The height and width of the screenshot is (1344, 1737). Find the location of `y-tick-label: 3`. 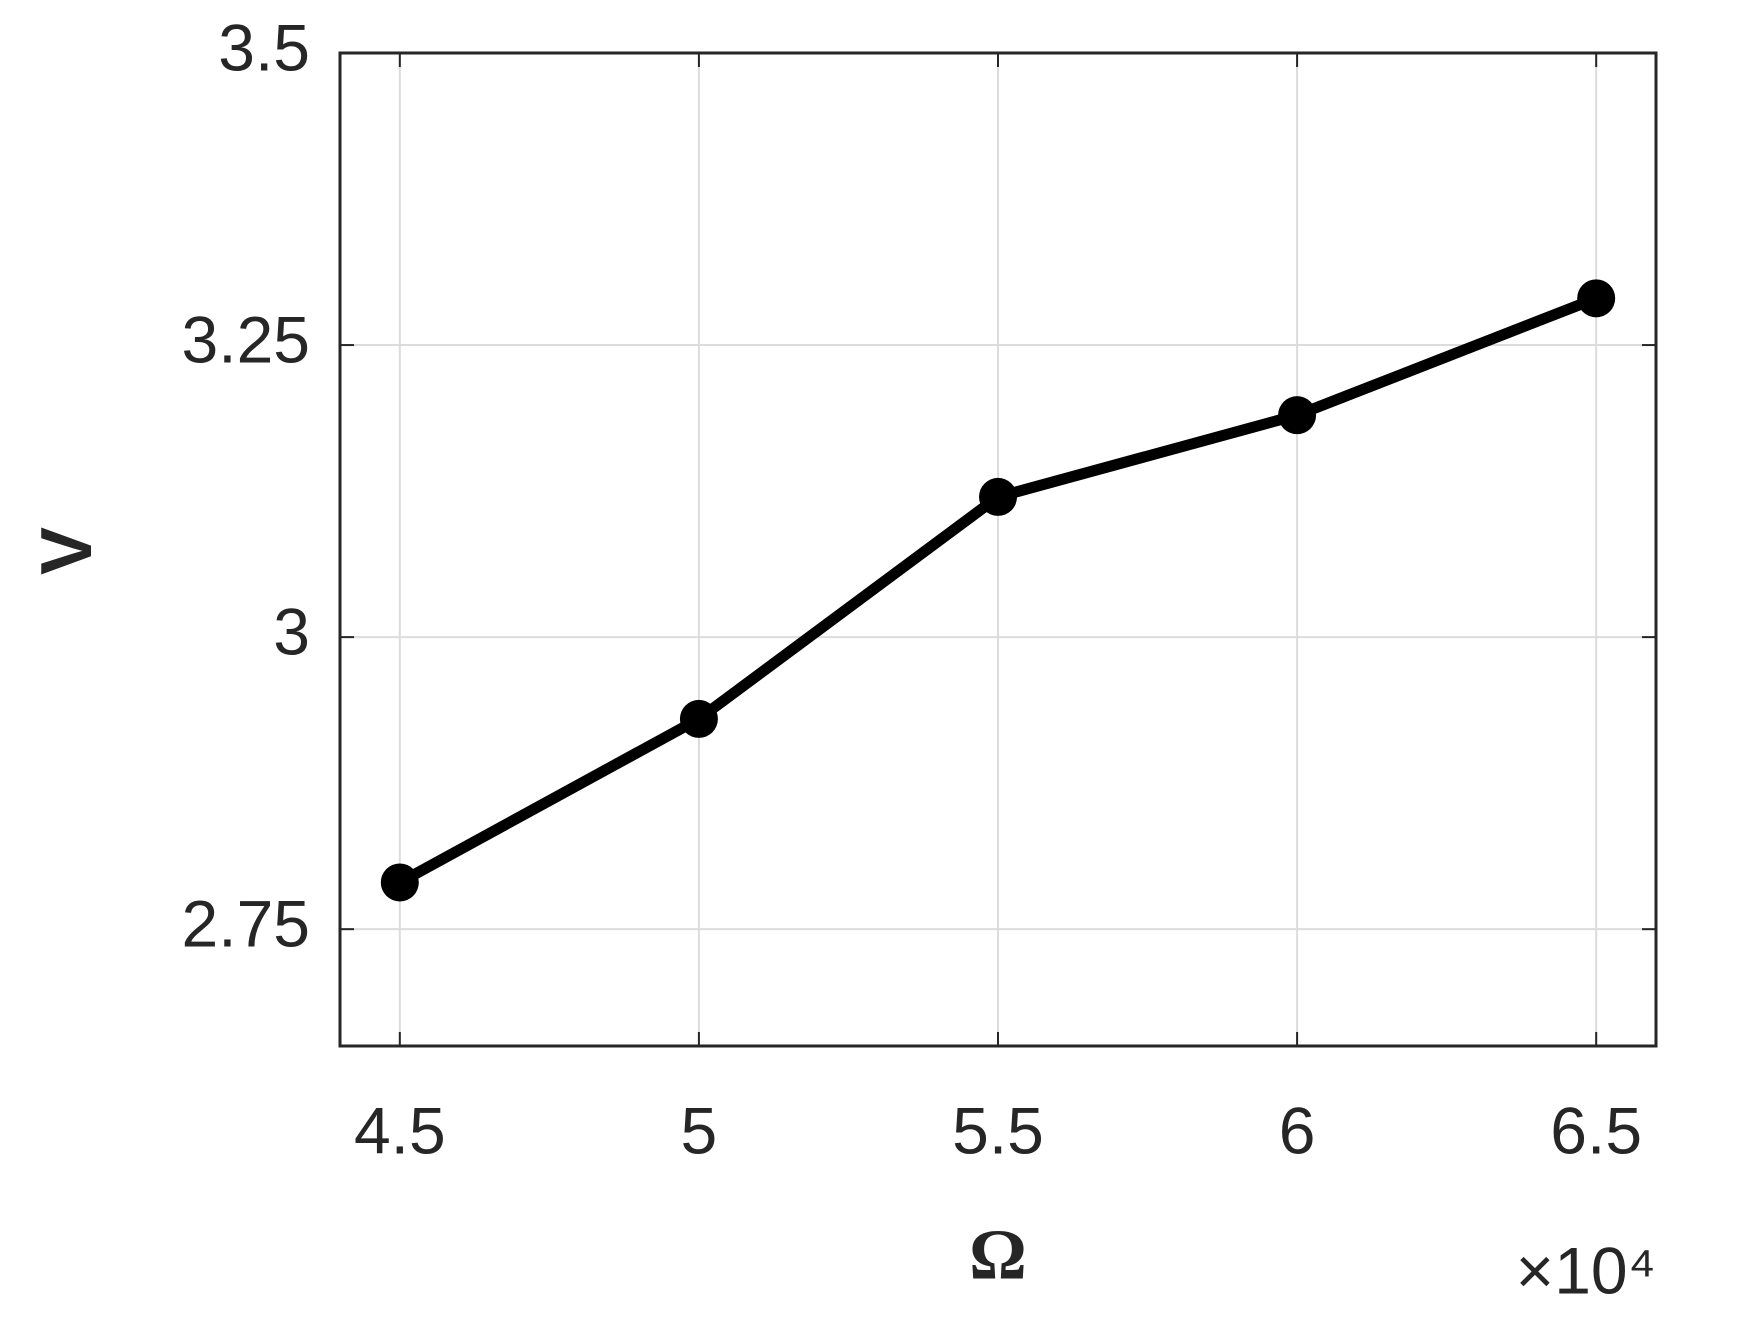

y-tick-label: 3 is located at coordinates (291, 632).